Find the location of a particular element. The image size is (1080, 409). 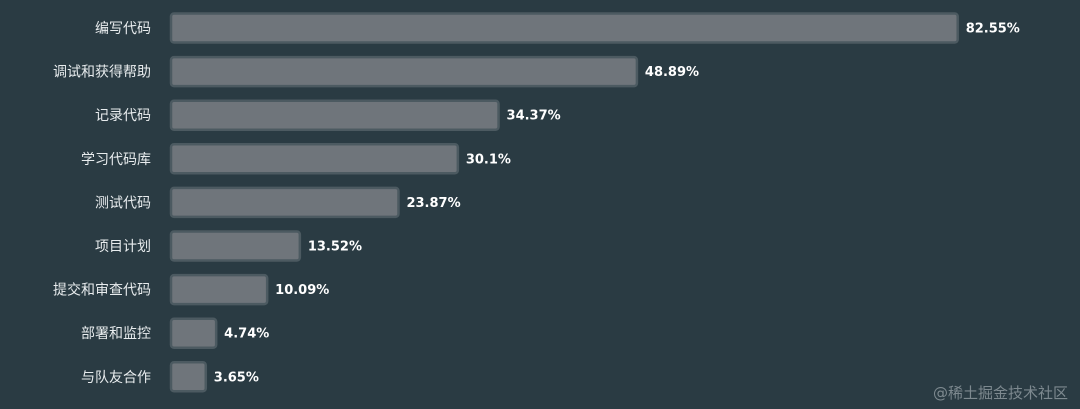

category-label: 编写代码 is located at coordinates (123, 29).